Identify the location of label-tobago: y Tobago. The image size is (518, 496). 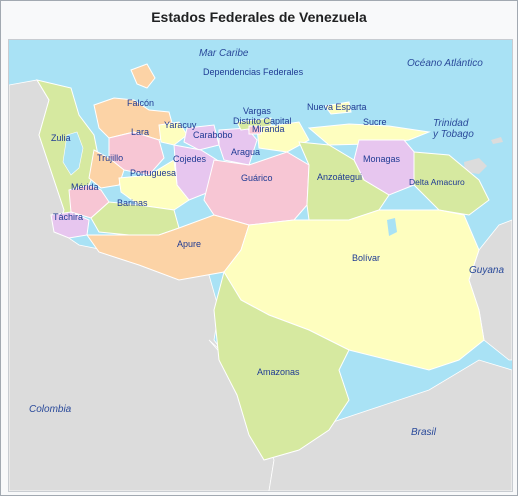
(453, 134).